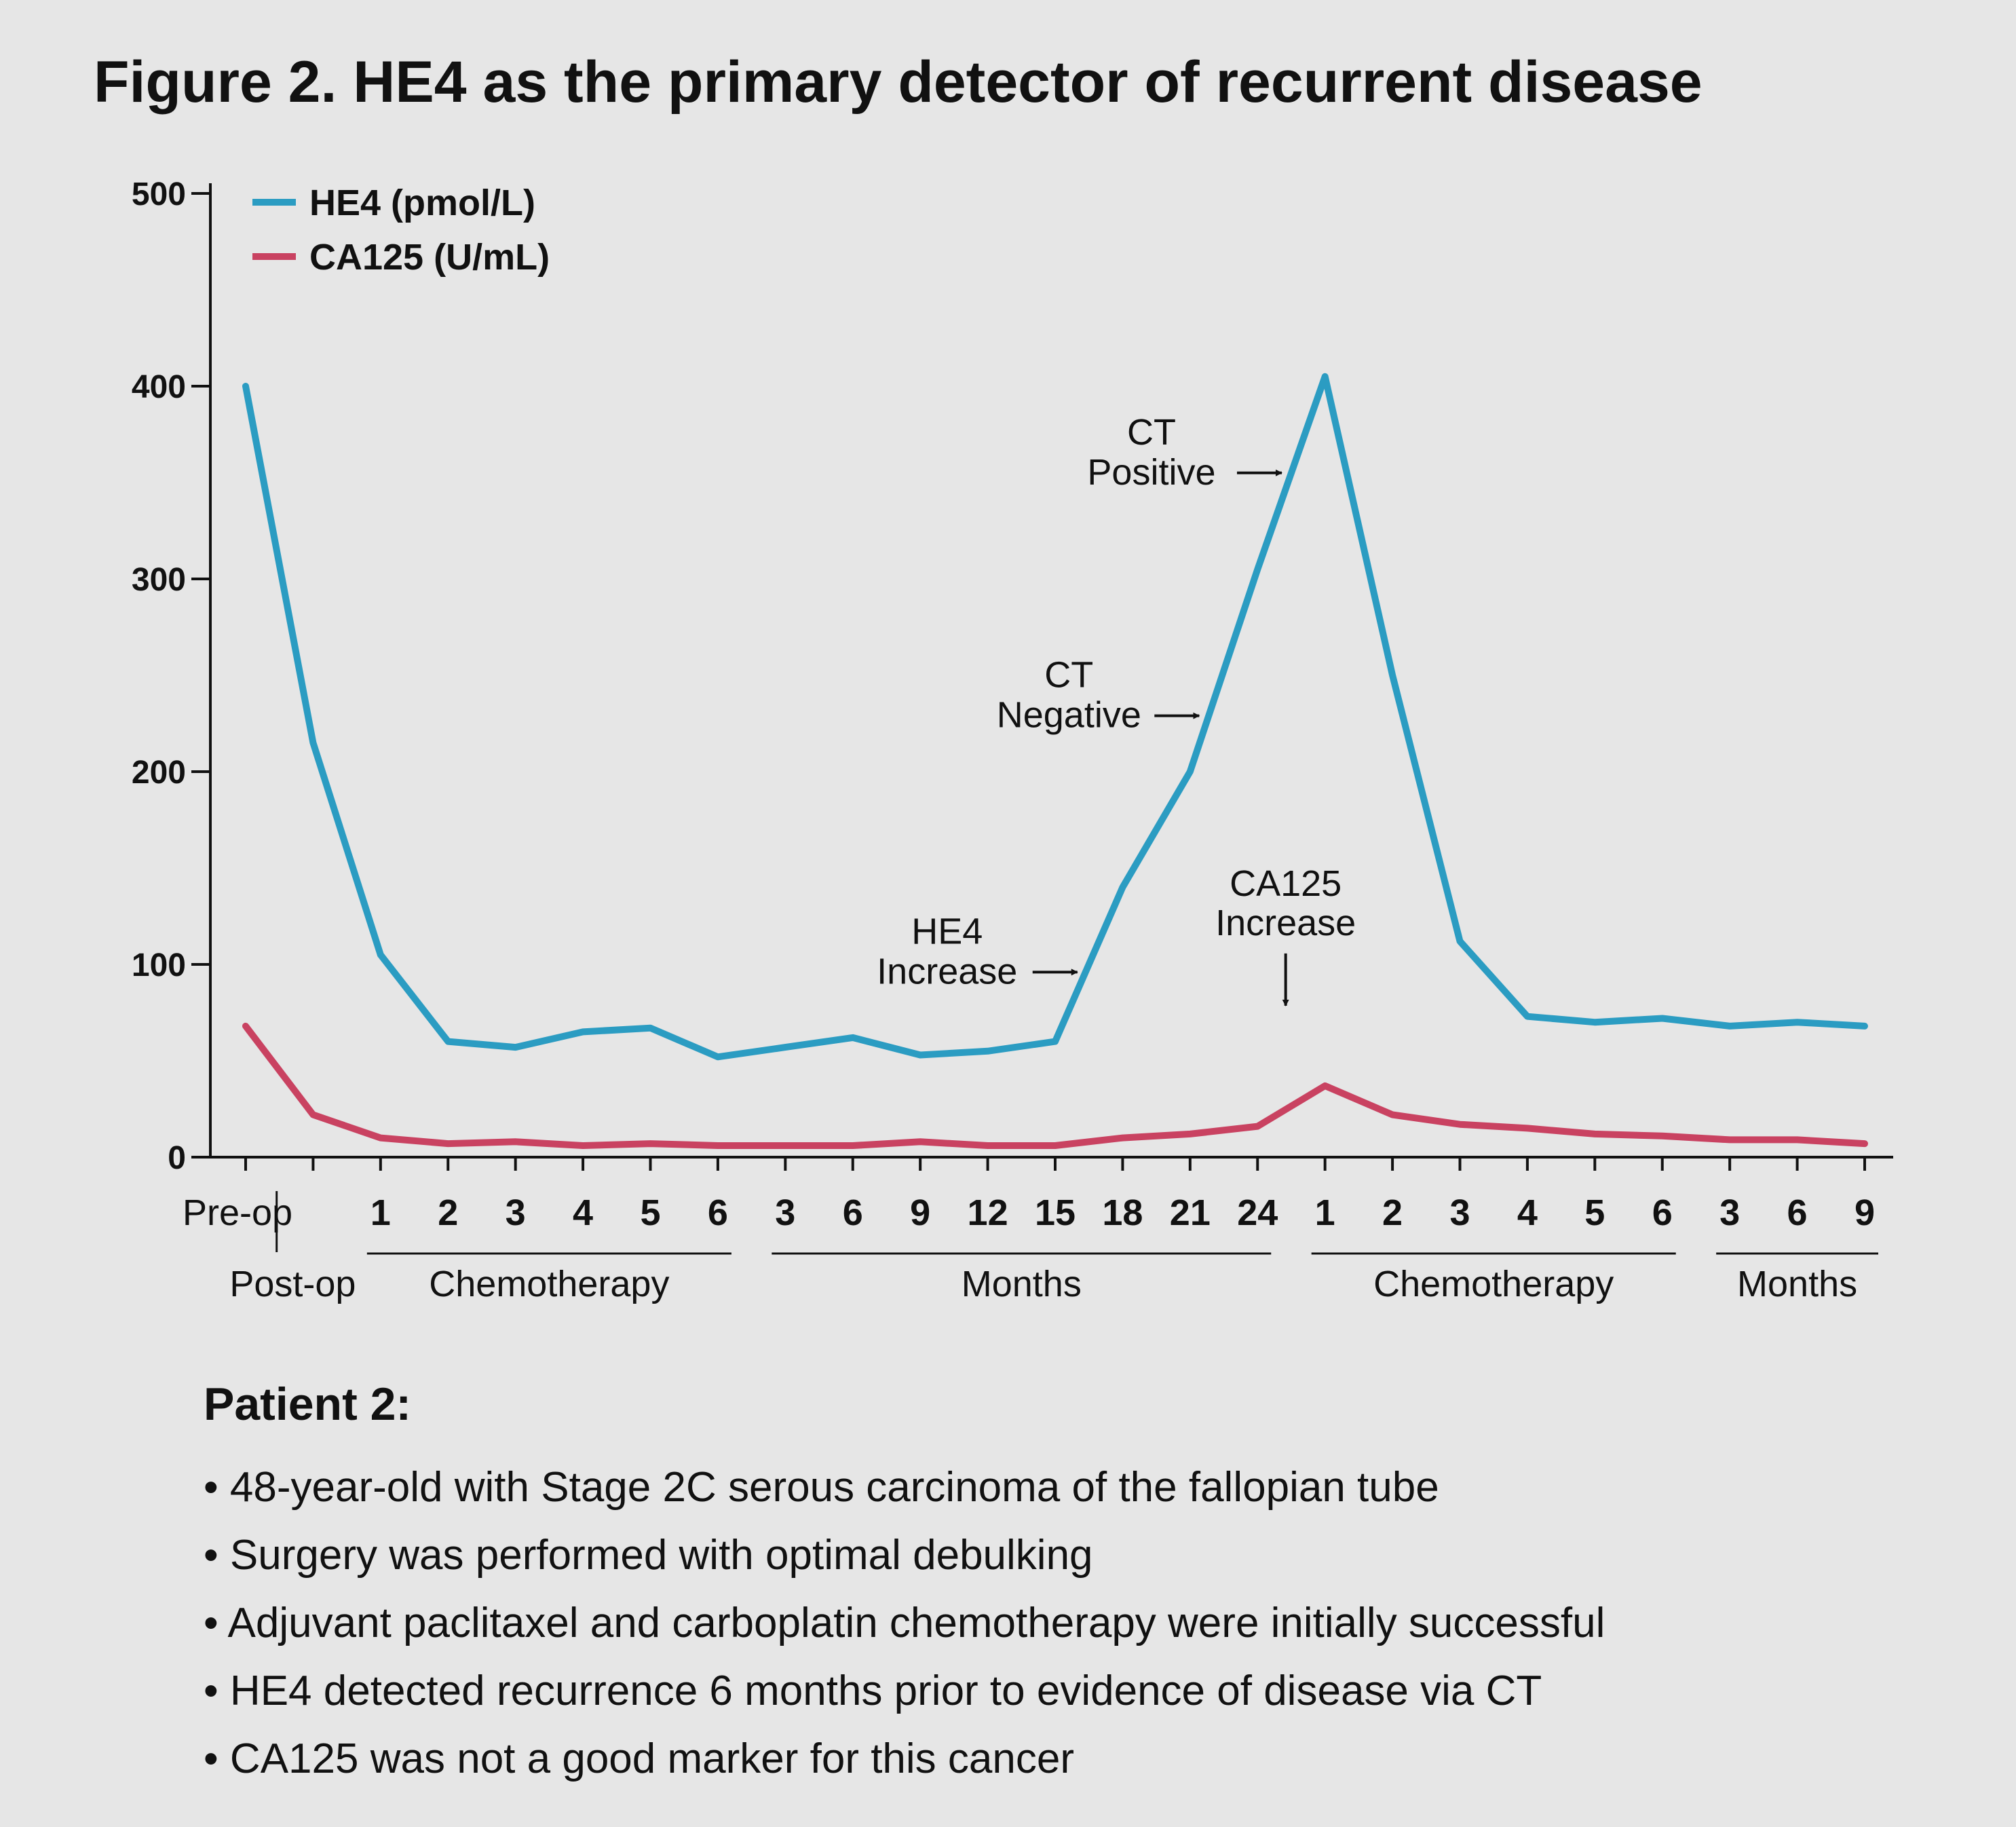 Image resolution: width=2016 pixels, height=1827 pixels. Describe the element at coordinates (1055, 1085) in the screenshot. I see `series-line-ca125` at that location.